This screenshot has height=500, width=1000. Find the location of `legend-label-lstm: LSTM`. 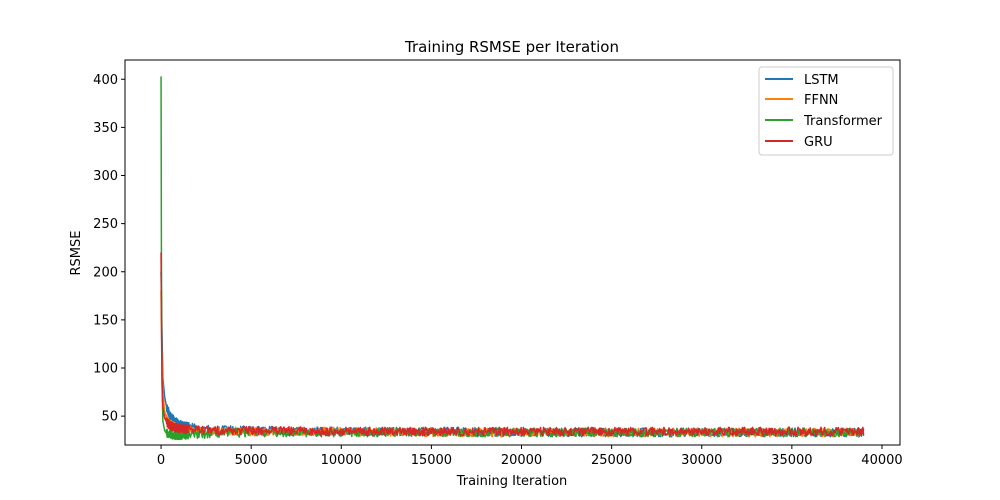

legend-label-lstm: LSTM is located at coordinates (821, 80).